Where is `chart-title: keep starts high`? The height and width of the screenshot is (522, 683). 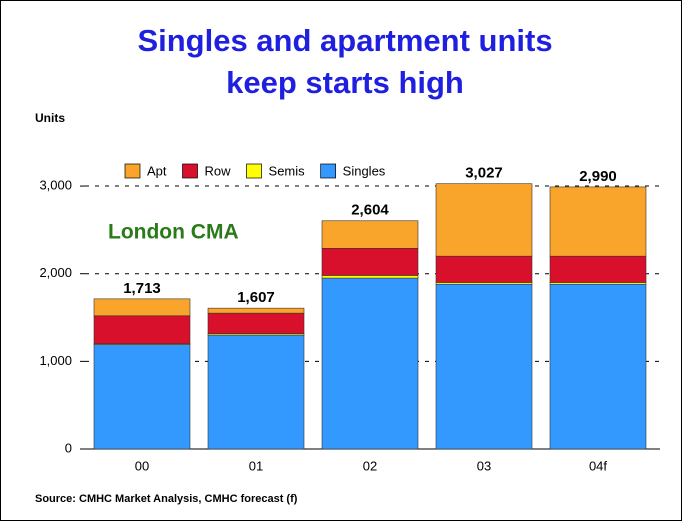
chart-title: keep starts high is located at coordinates (345, 82).